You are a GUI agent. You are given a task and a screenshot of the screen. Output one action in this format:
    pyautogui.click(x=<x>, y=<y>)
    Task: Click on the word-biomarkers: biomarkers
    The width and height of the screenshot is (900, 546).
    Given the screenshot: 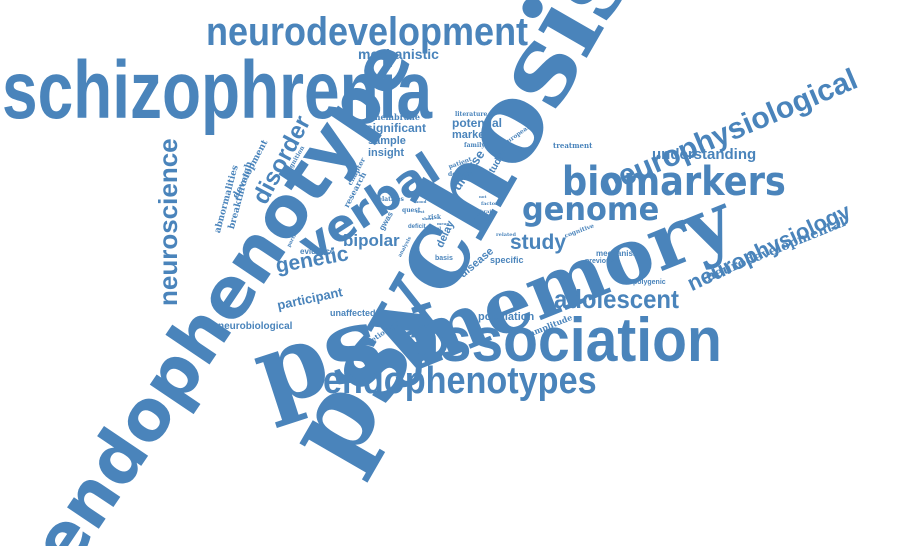 What is the action you would take?
    pyautogui.click(x=674, y=182)
    